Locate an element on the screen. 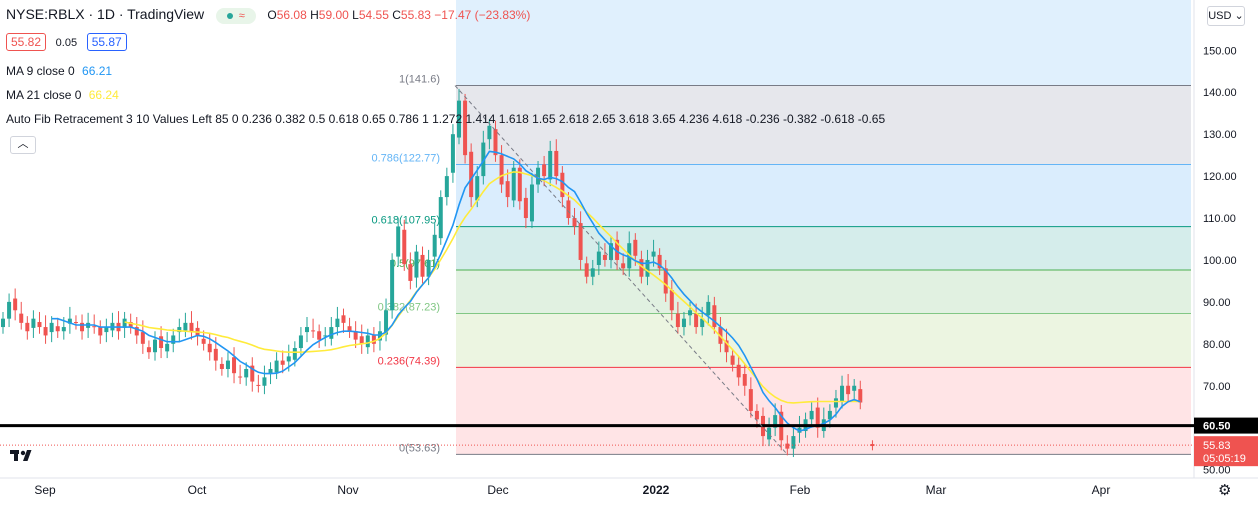 This screenshot has width=1258, height=512. indicator-ma9: MA 9 close 0 66.21 is located at coordinates (59, 71).